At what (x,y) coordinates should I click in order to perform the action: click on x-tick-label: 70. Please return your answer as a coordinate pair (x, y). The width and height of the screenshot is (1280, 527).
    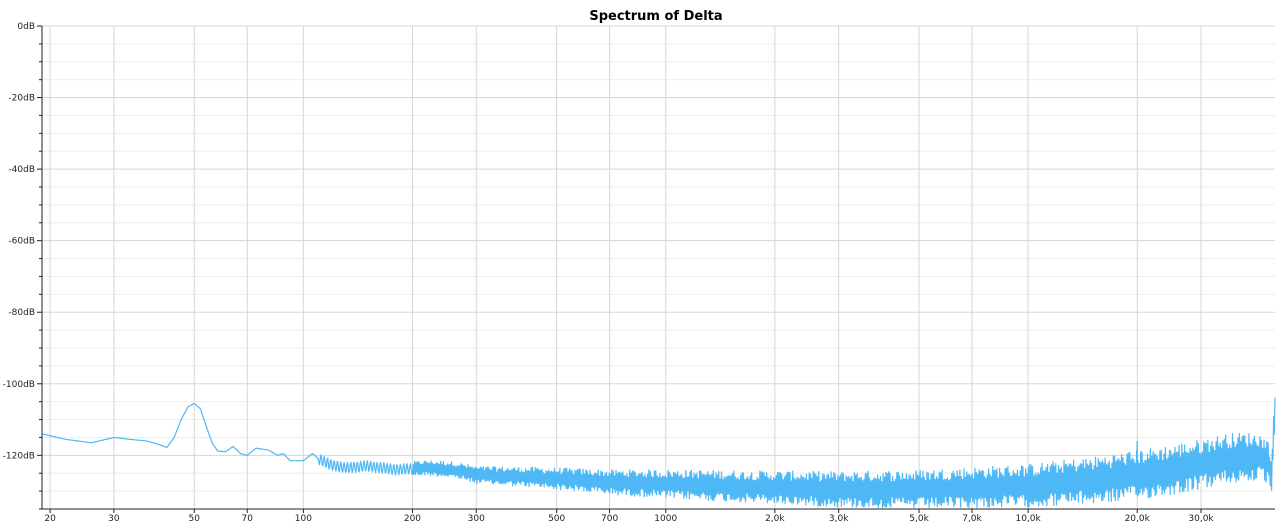
    Looking at the image, I should click on (248, 519).